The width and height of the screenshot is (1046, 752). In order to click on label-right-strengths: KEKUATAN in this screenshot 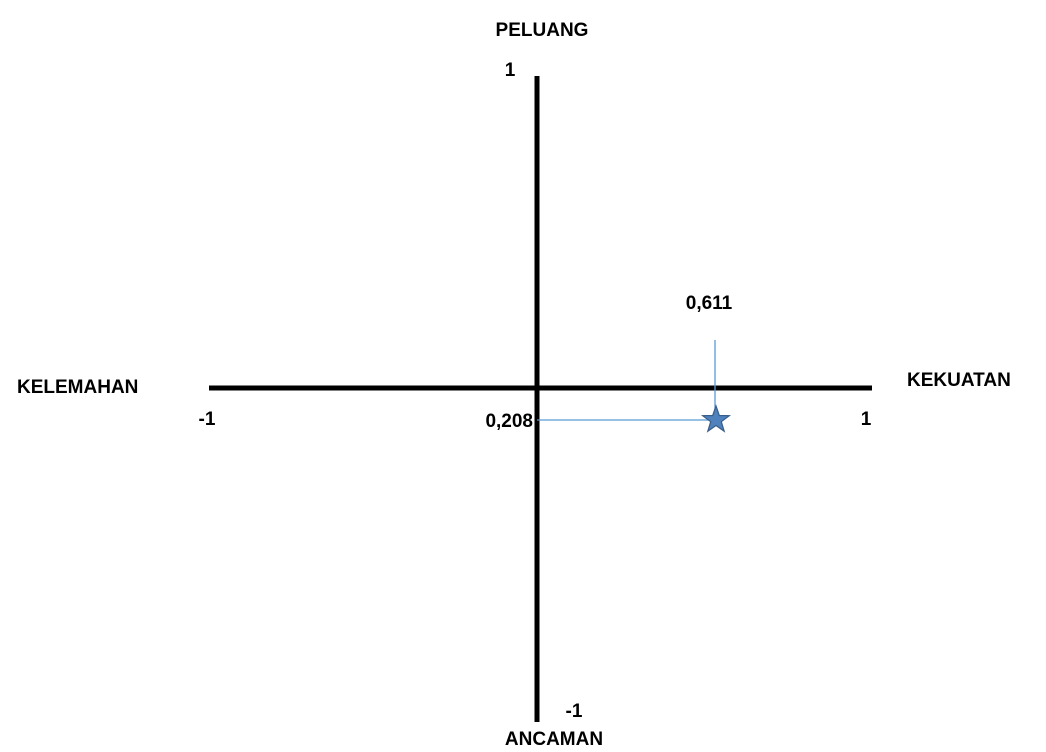, I will do `click(959, 380)`.